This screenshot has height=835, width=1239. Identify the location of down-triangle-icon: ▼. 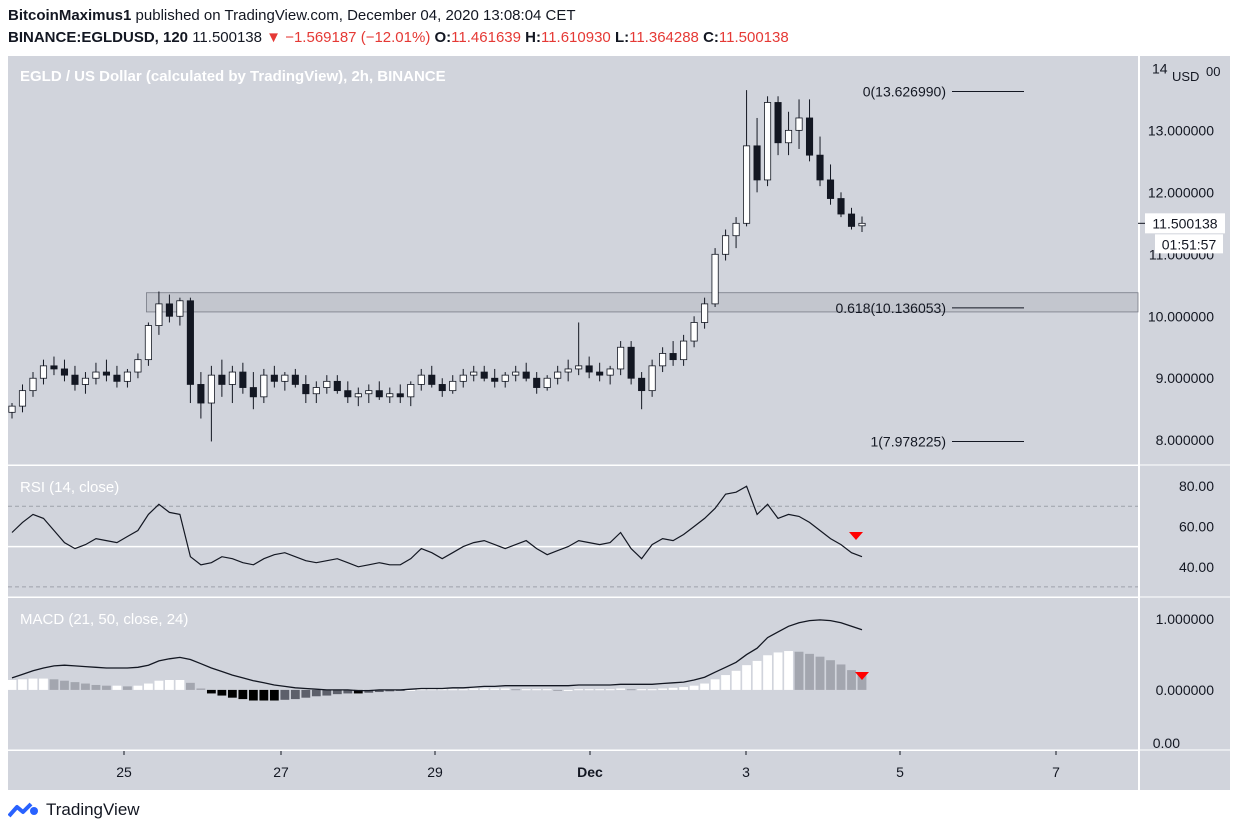
(274, 37).